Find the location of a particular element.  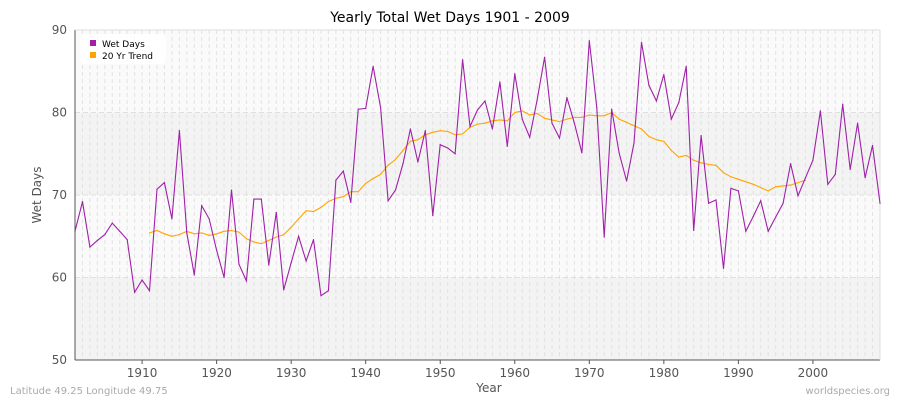

x-tick-label: 1920 is located at coordinates (216, 373).